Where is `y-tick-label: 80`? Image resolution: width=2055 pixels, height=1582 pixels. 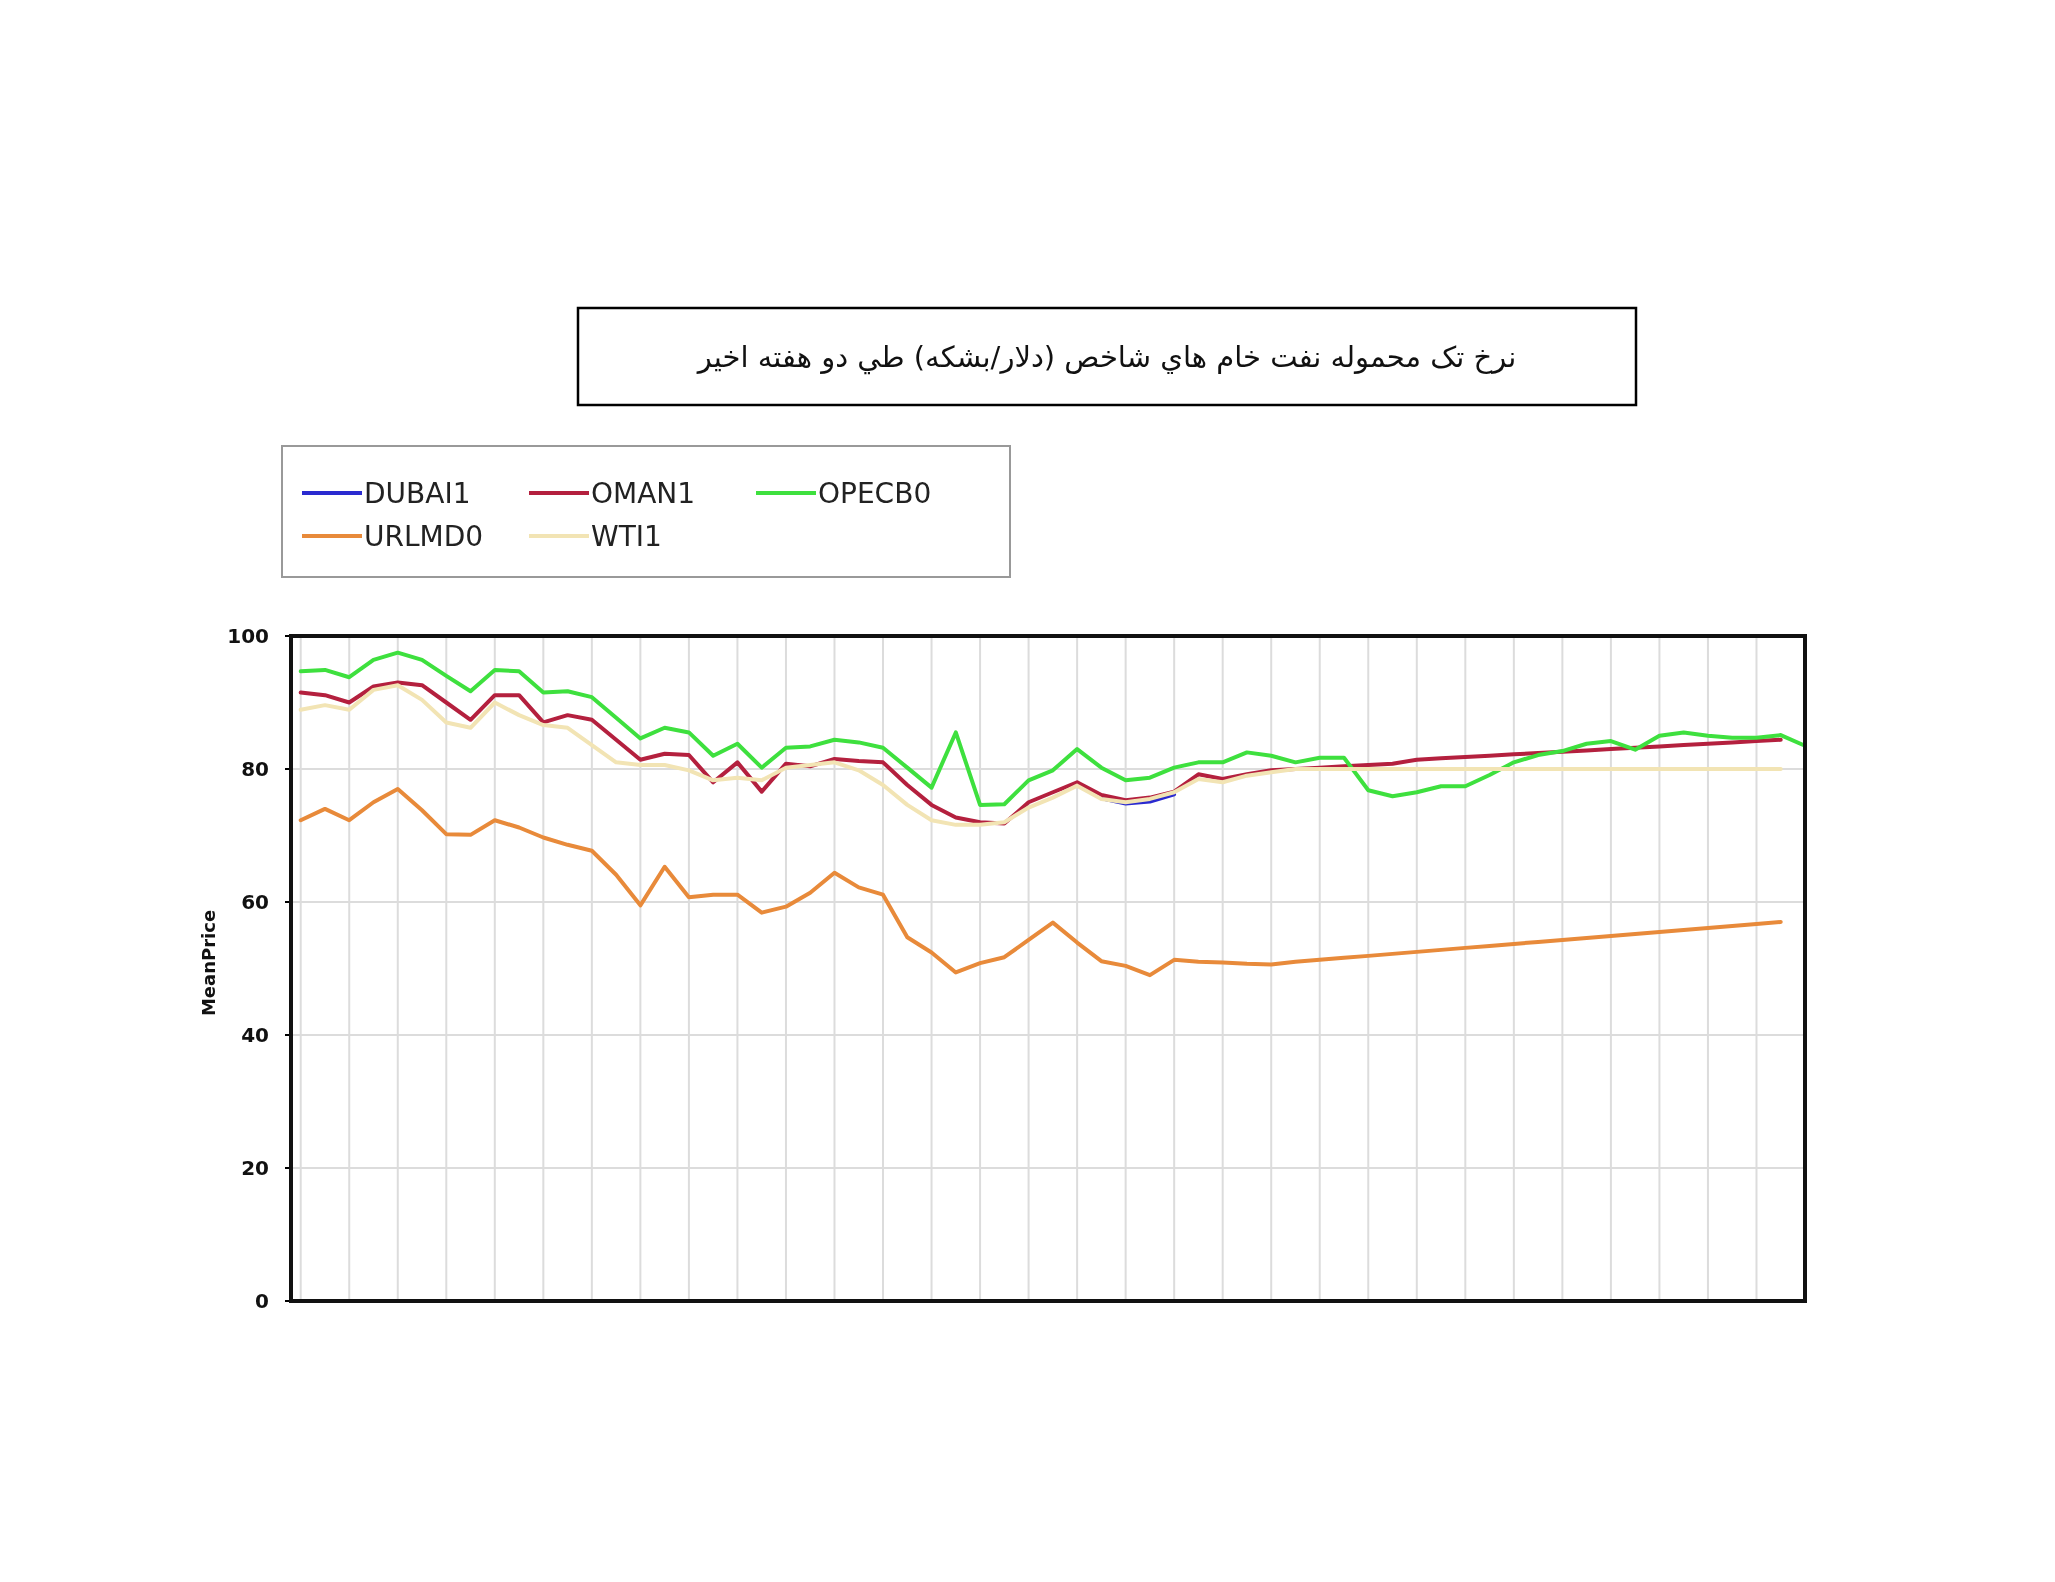
y-tick-label: 80 is located at coordinates (255, 769).